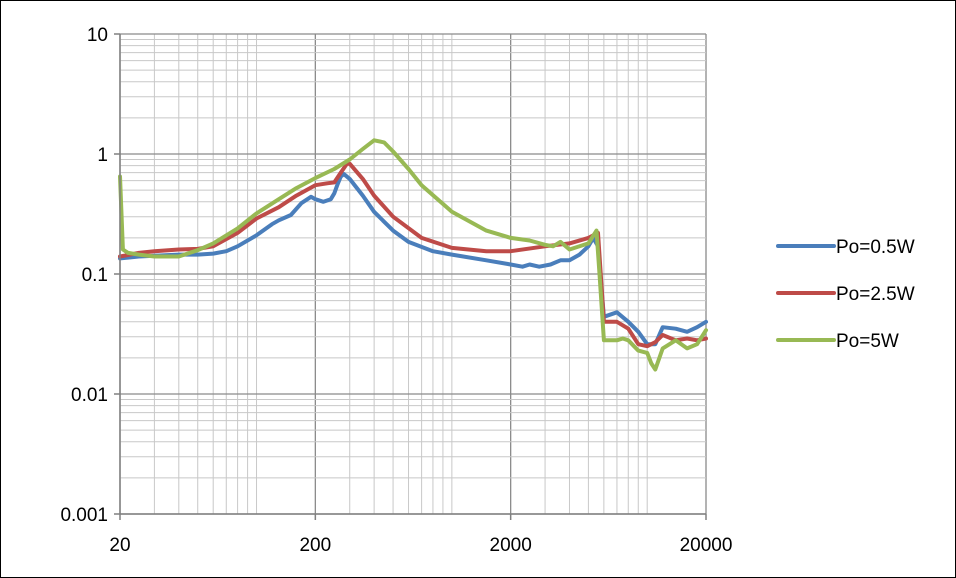  I want to click on legend: Po=0.5W Po=2.5W Po=5W, so click(845, 294).